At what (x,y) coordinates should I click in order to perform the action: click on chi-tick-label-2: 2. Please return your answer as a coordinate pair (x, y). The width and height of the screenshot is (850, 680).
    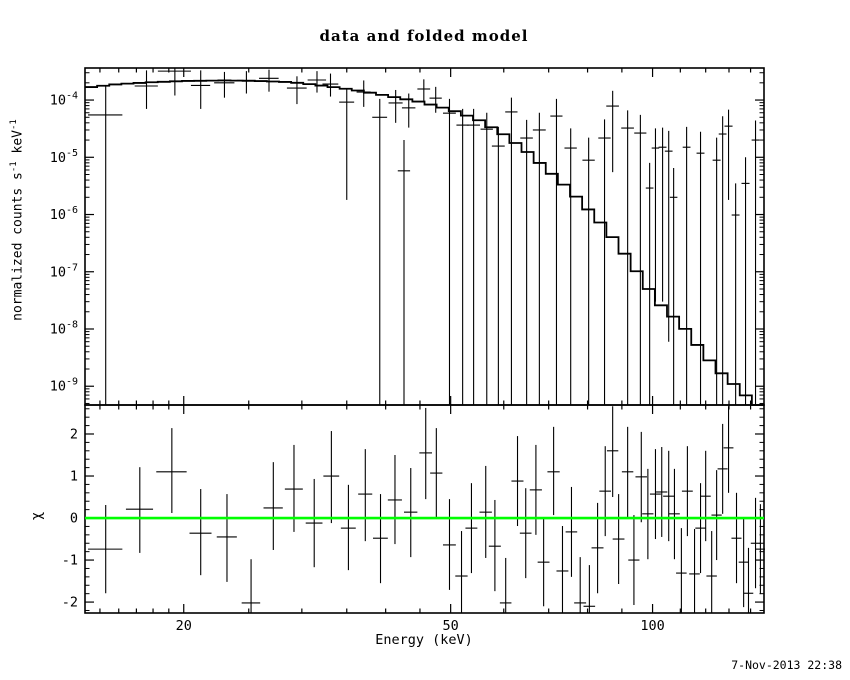
    Looking at the image, I should click on (74, 434).